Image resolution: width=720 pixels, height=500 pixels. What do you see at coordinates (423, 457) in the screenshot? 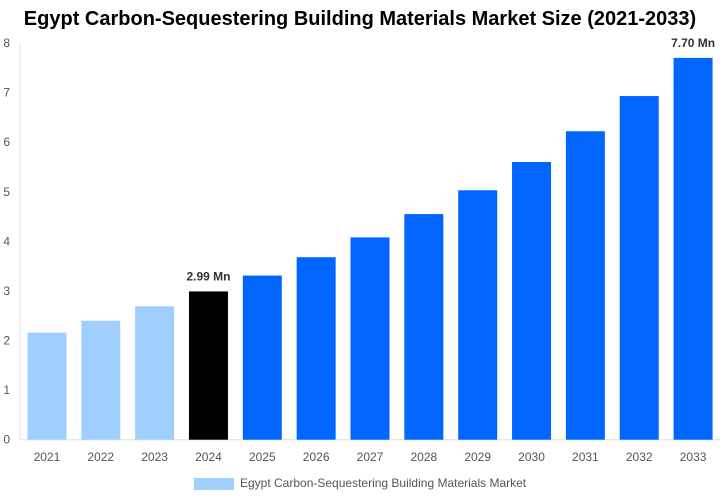
I see `x-tick-label: 2028` at bounding box center [423, 457].